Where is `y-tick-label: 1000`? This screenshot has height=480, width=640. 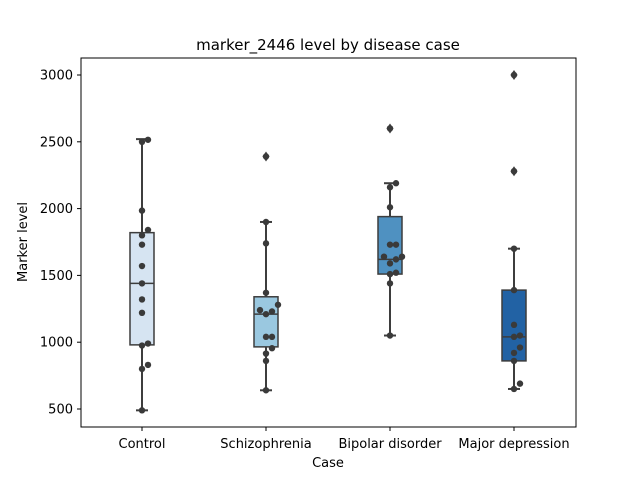 y-tick-label: 1000 is located at coordinates (56, 343).